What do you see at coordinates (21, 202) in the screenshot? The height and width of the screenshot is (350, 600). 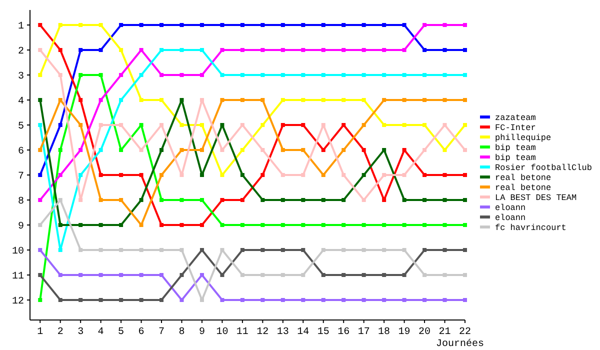 I see `y-tick-label: 8` at bounding box center [21, 202].